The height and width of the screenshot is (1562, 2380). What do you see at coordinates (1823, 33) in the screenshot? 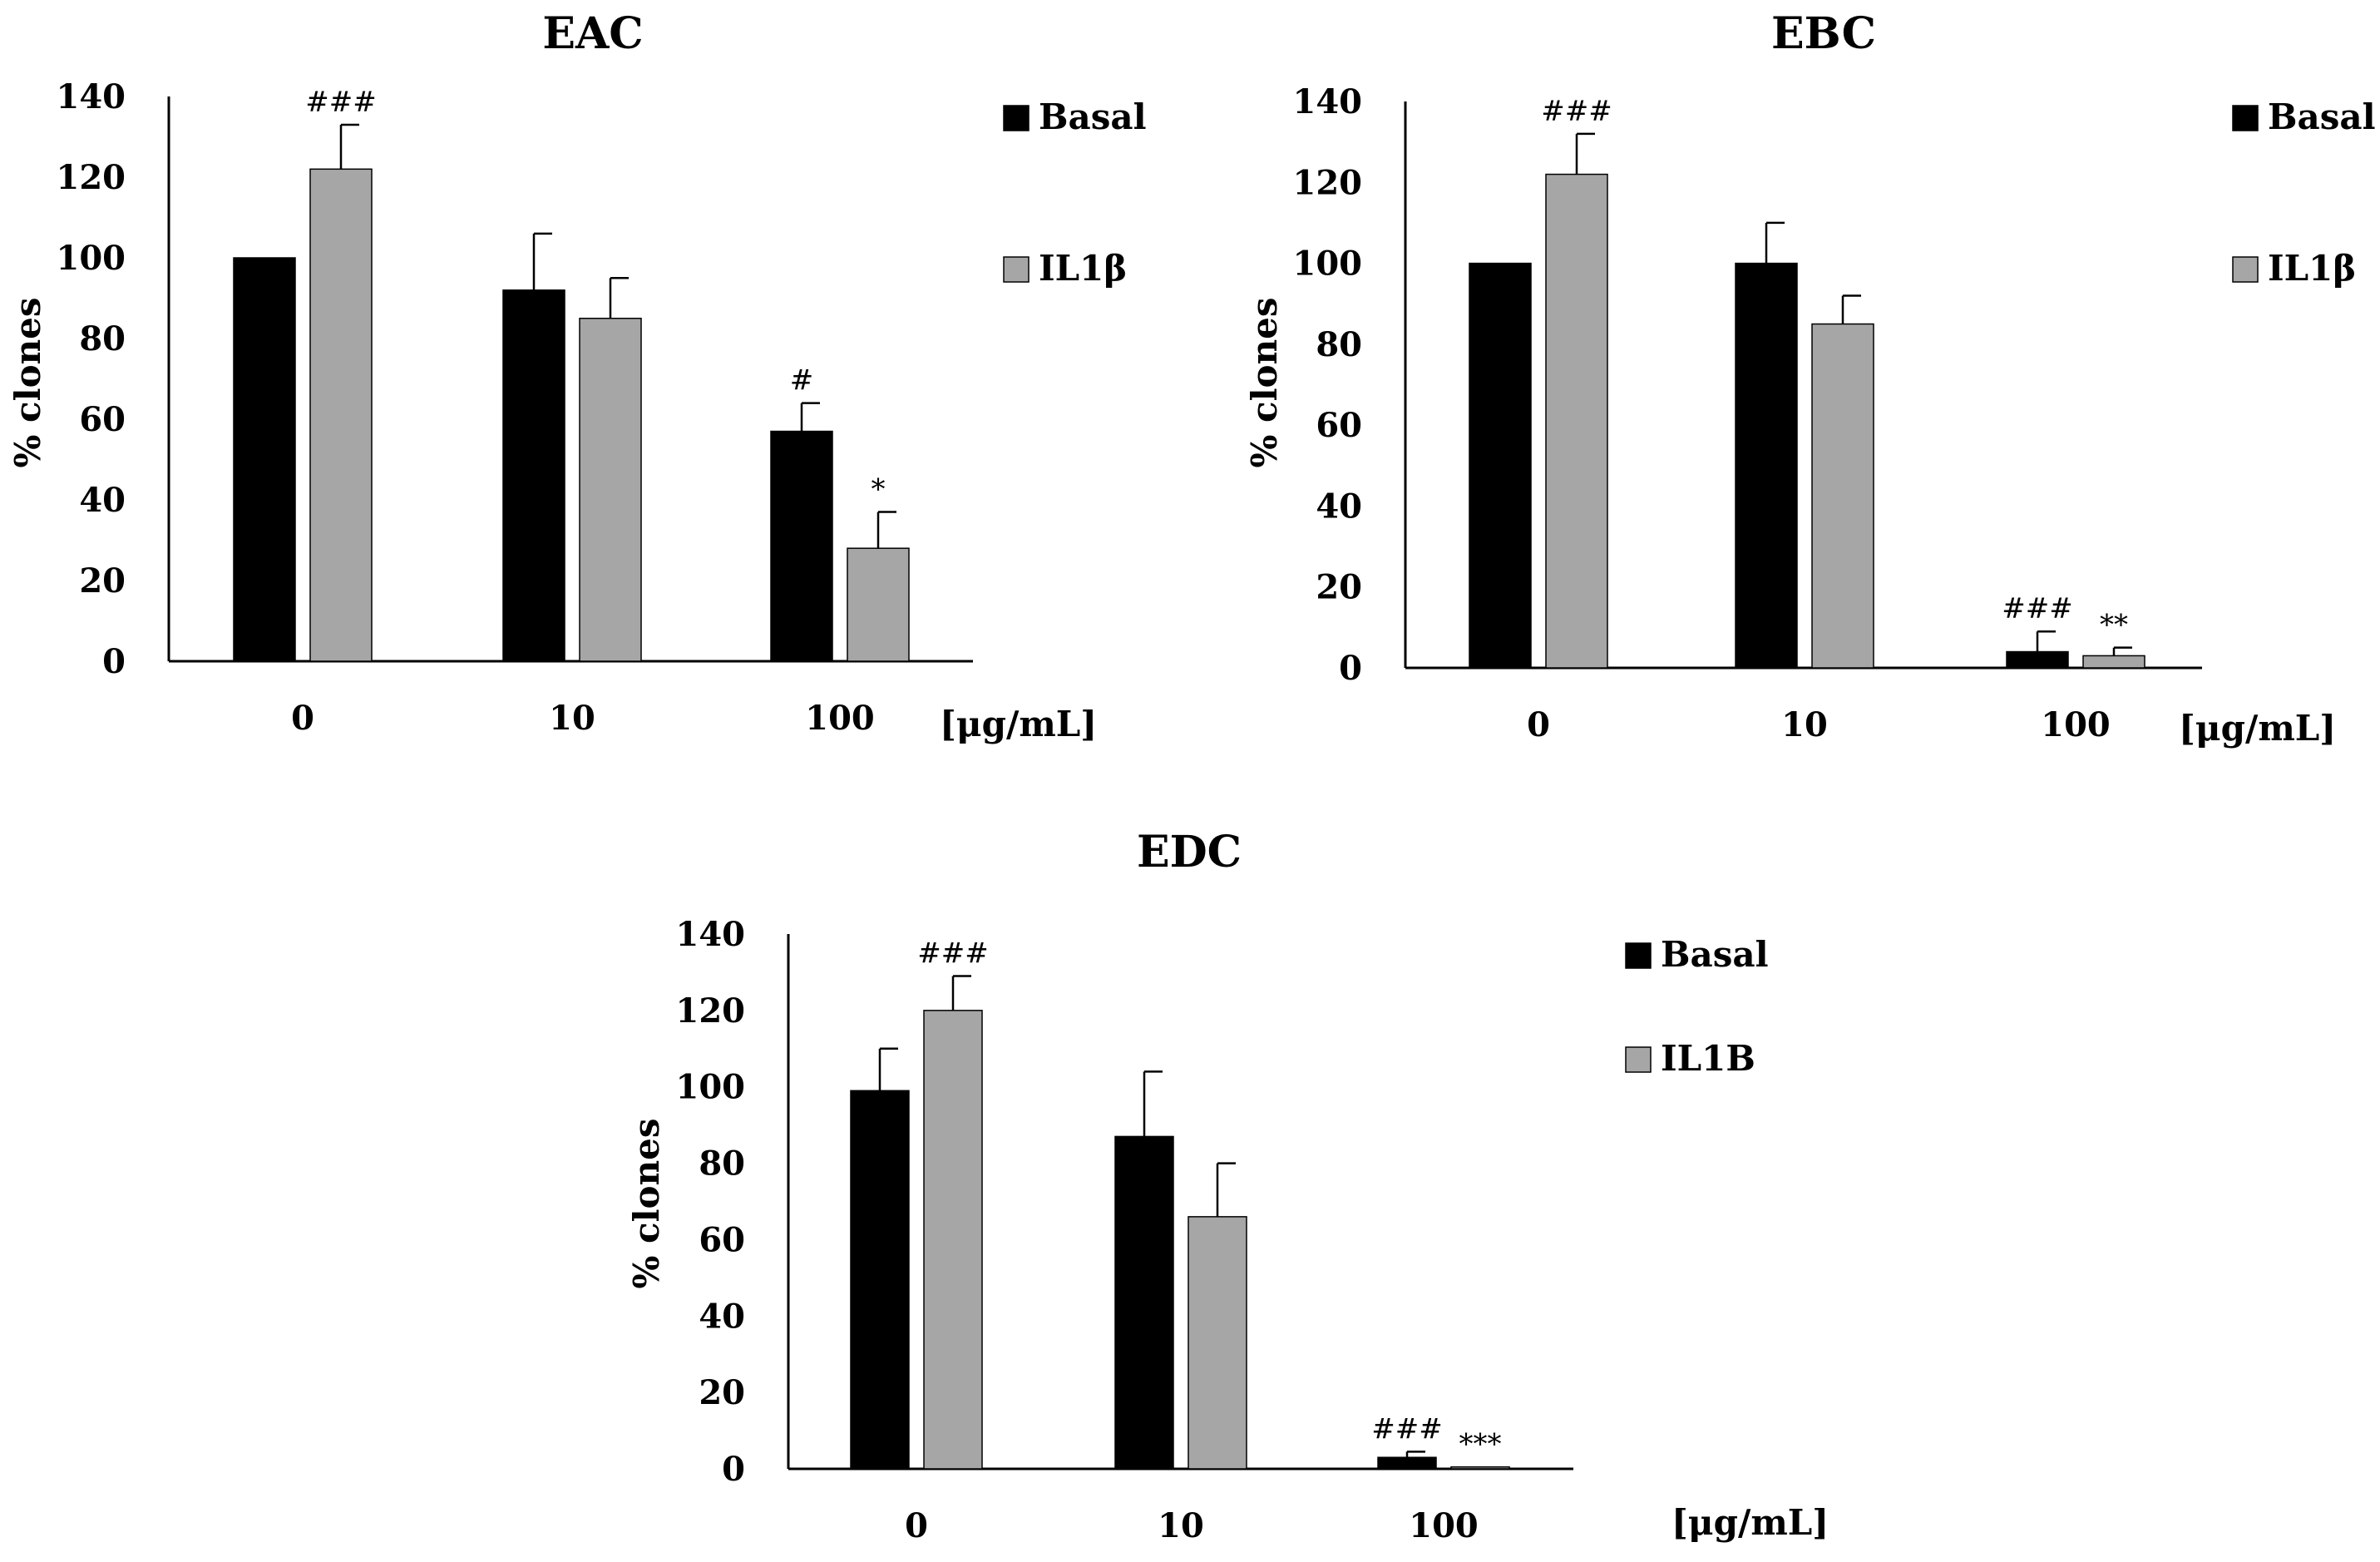
I see `chart-title: EBC` at bounding box center [1823, 33].